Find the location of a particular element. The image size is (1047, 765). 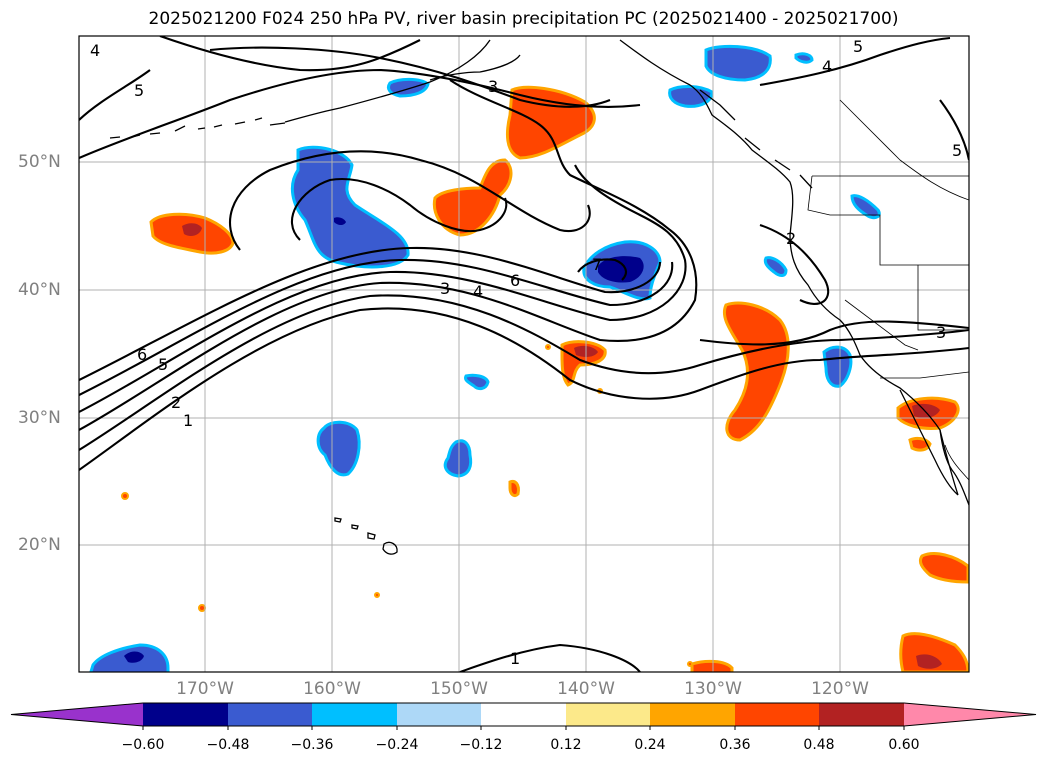

colorbar-tick-label: 0.12 is located at coordinates (566, 745).